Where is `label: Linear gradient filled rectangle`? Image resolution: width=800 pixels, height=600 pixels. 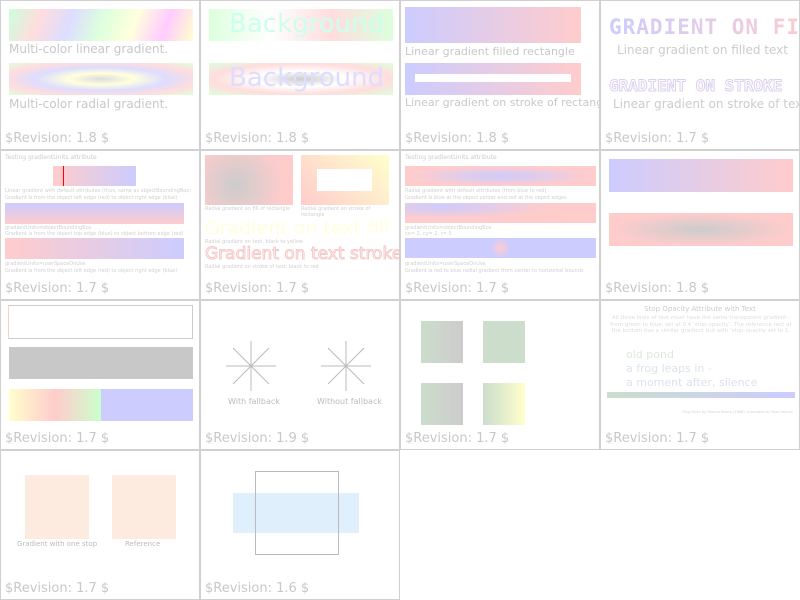
label: Linear gradient filled rectangle is located at coordinates (490, 51).